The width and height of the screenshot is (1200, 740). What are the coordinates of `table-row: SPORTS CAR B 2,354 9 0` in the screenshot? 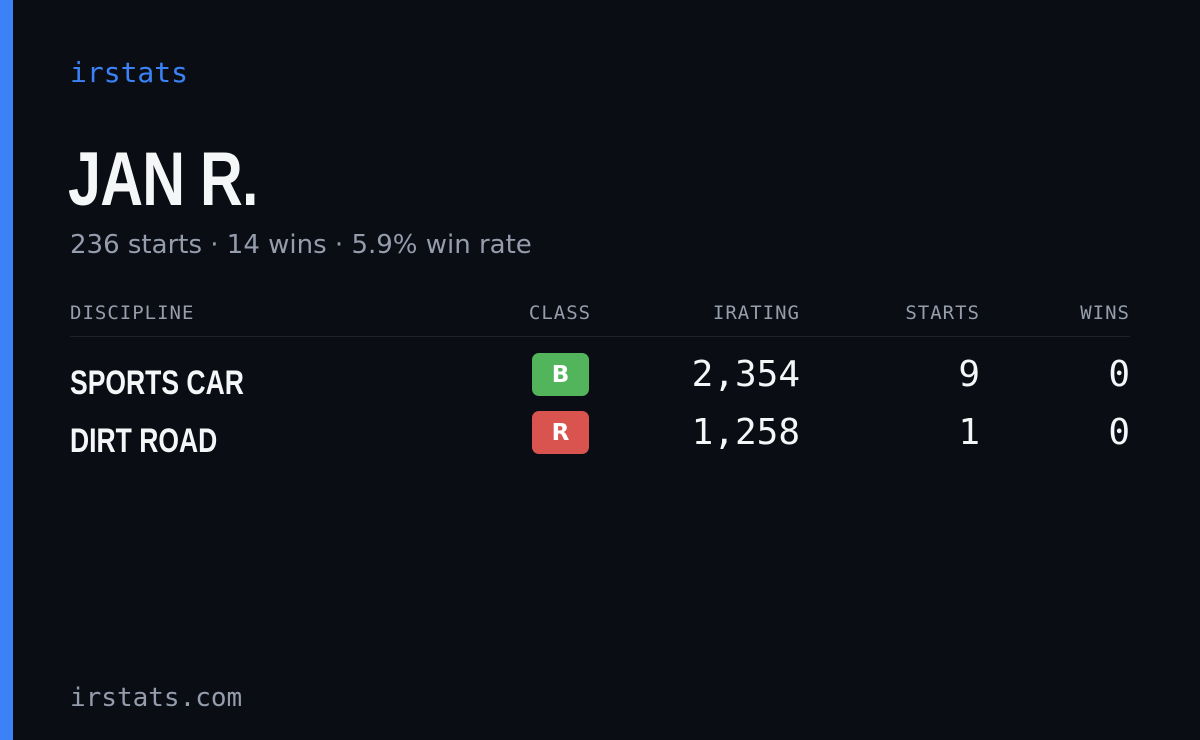 It's located at (600, 382).